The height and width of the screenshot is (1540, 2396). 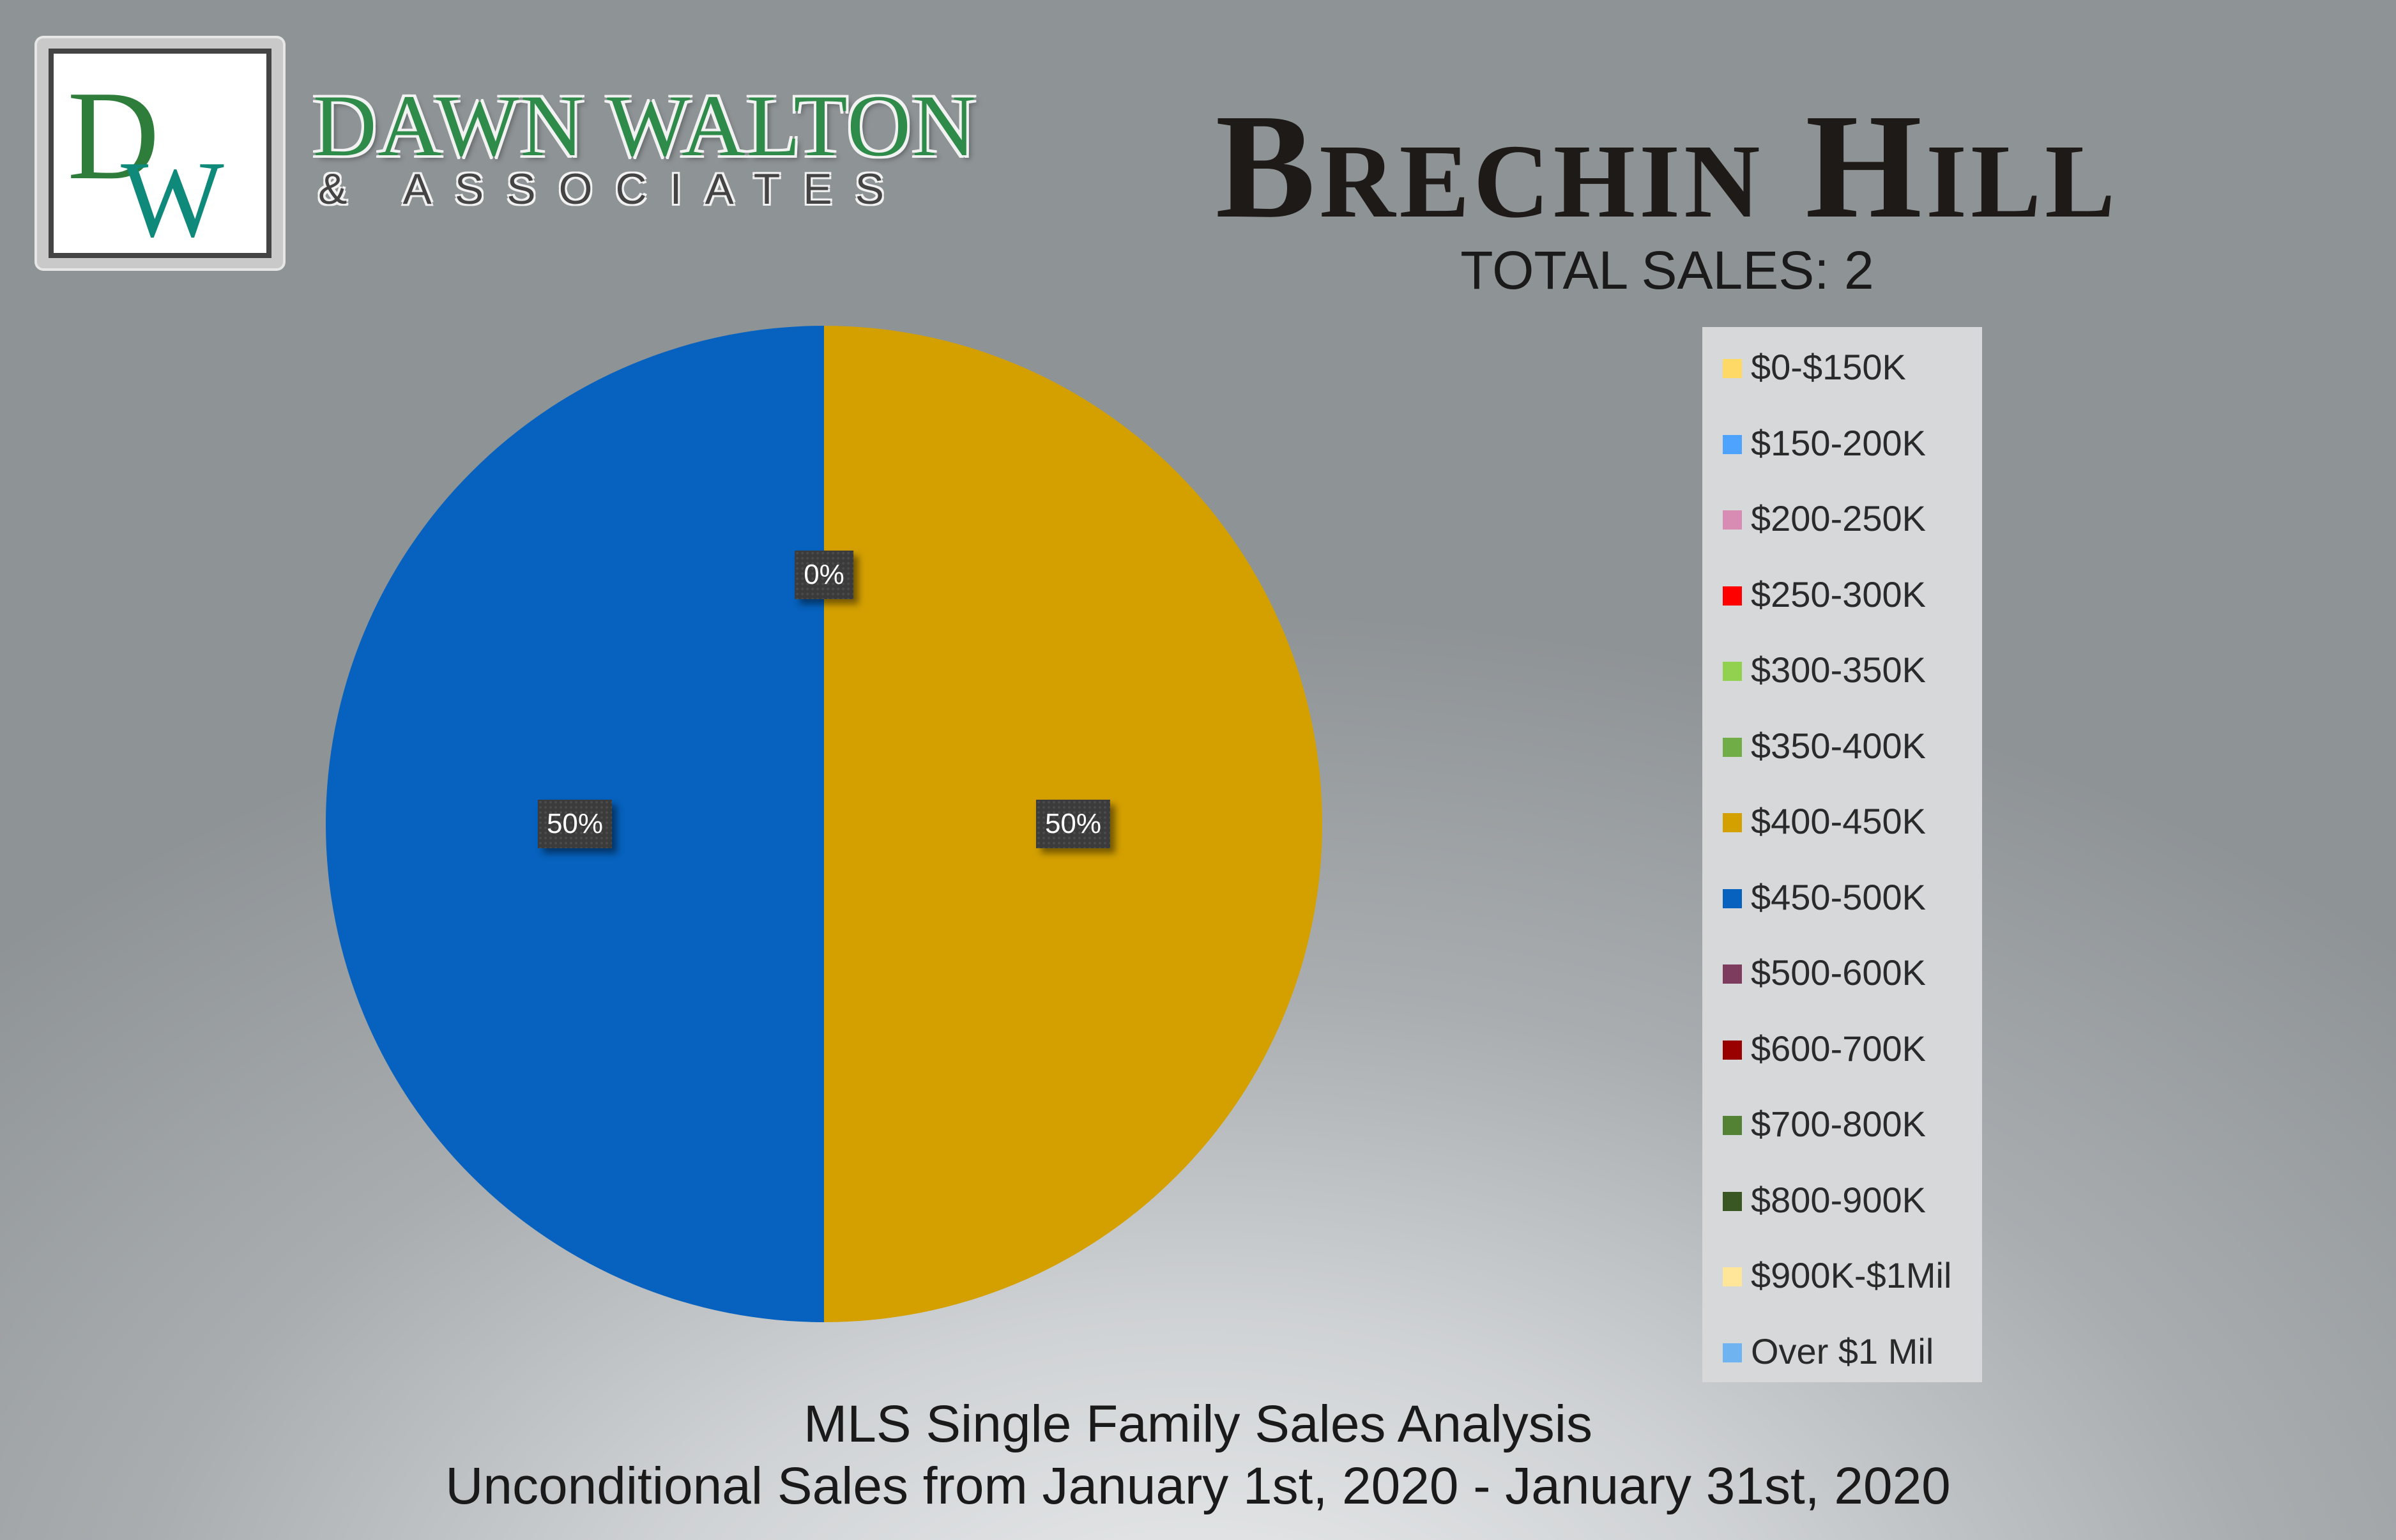 What do you see at coordinates (824, 575) in the screenshot?
I see `data-label-0: 0%` at bounding box center [824, 575].